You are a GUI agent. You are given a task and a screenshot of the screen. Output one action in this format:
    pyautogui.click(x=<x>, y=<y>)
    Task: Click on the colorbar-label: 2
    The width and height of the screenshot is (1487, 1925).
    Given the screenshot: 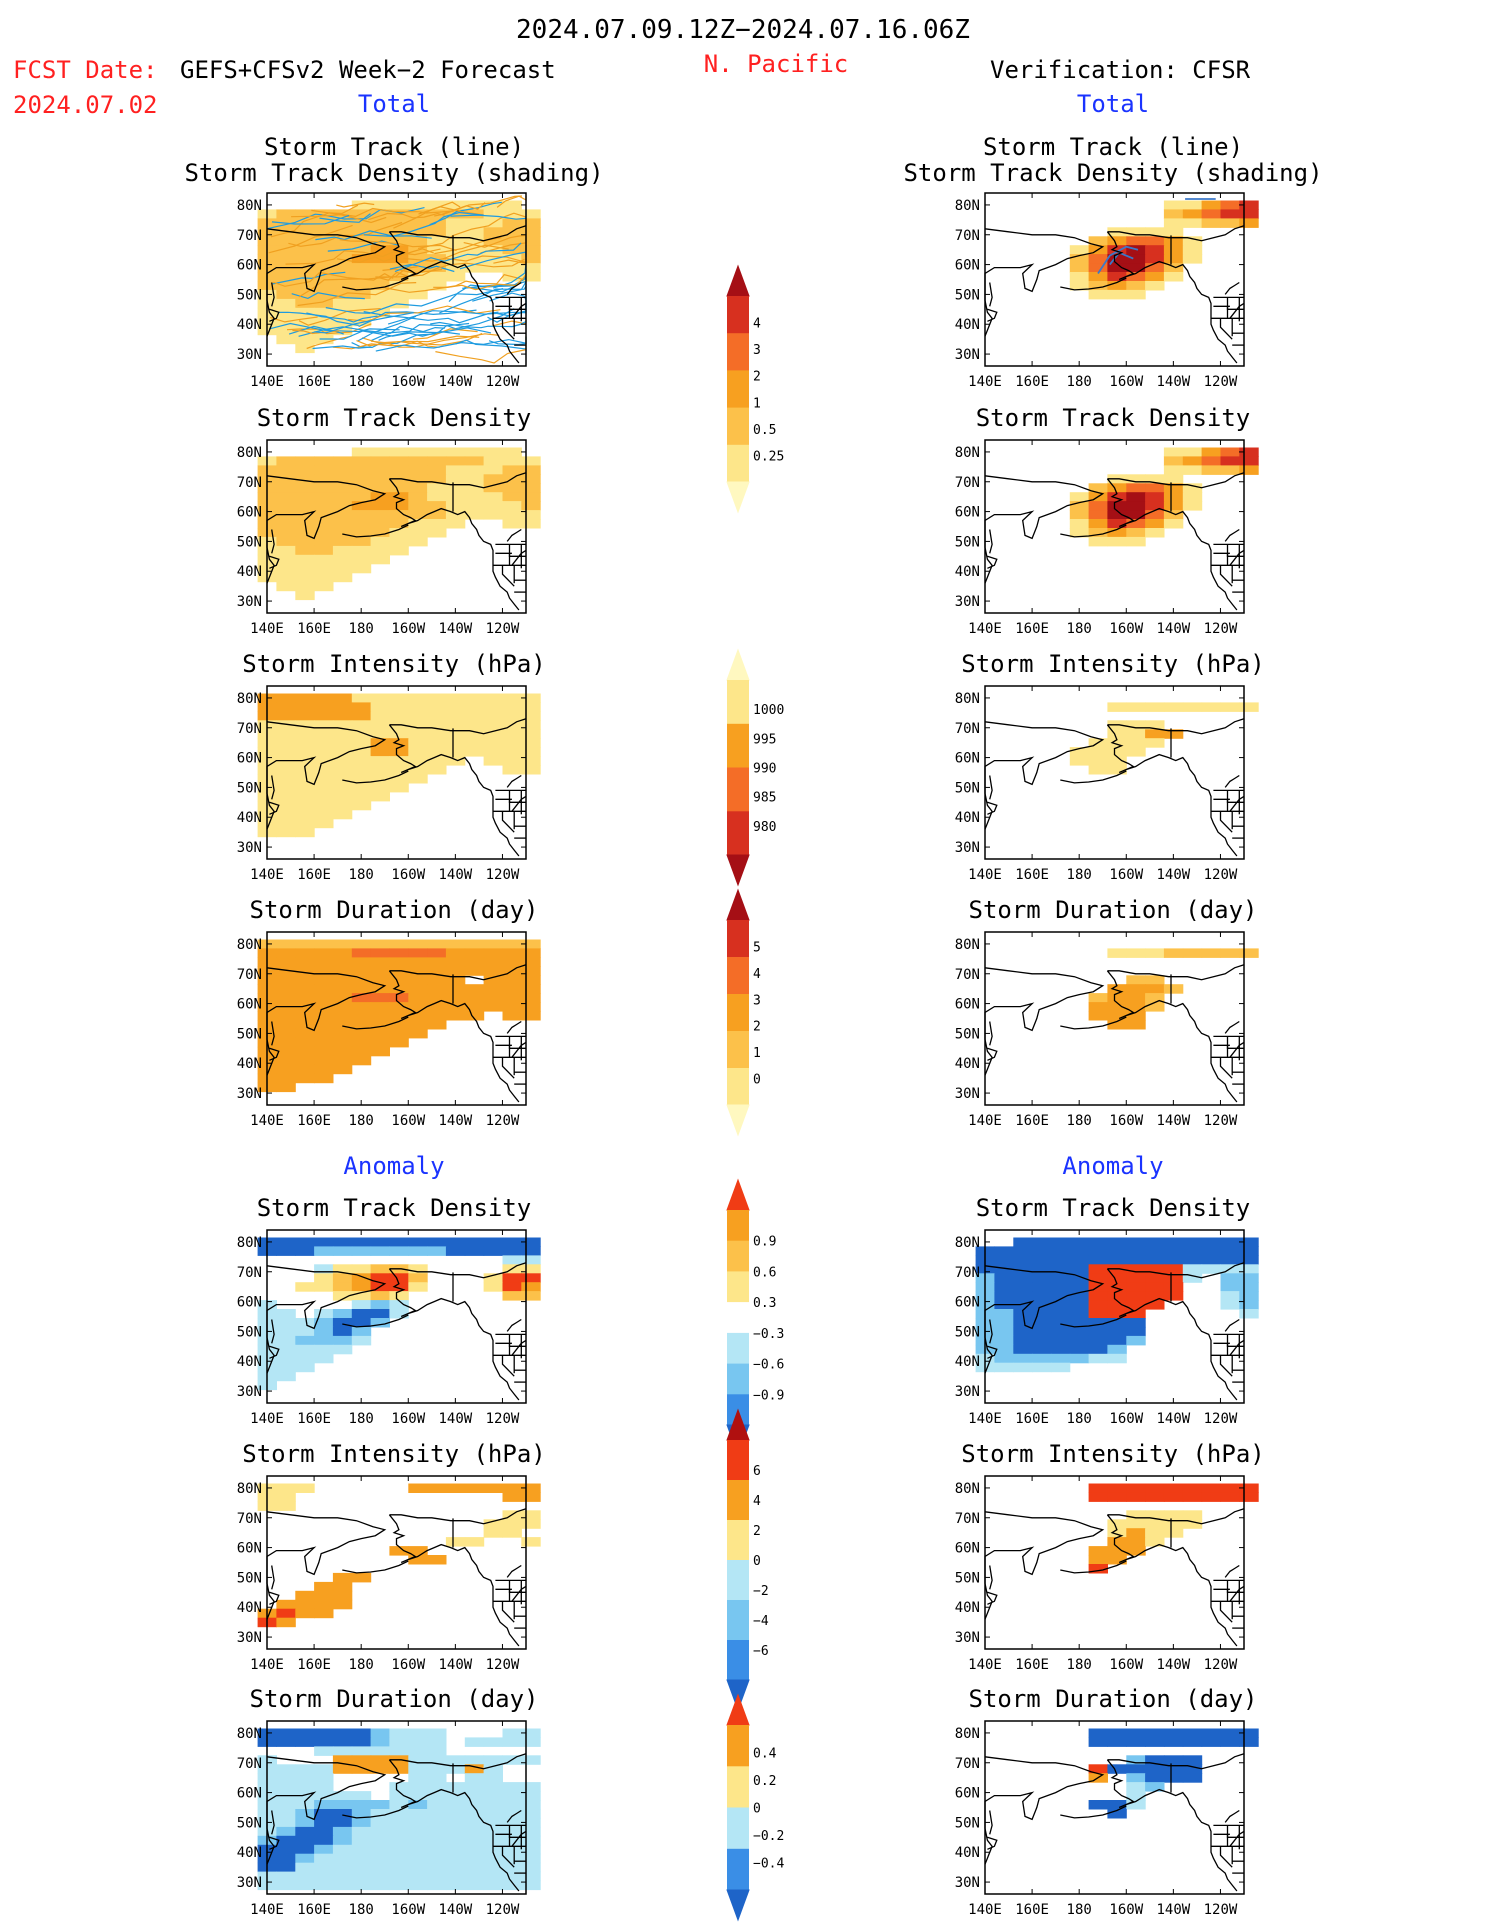 What is the action you would take?
    pyautogui.click(x=757, y=1027)
    